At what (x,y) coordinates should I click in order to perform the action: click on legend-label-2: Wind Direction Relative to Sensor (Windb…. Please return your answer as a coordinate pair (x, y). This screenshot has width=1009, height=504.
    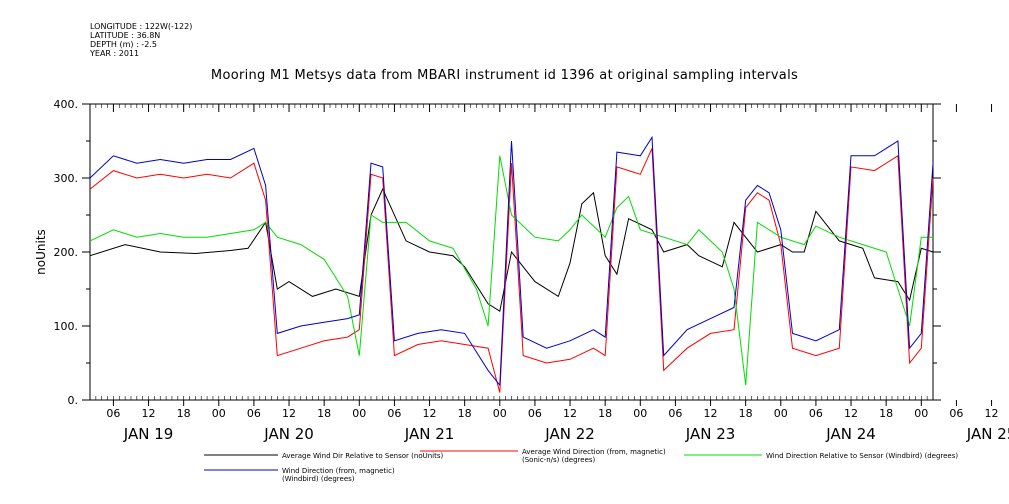
    Looking at the image, I should click on (862, 456).